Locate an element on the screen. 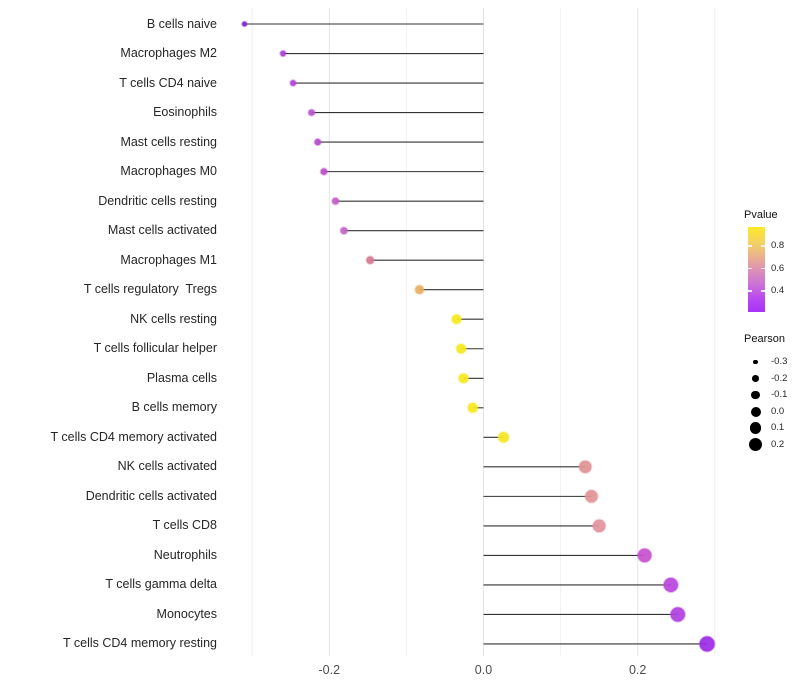 Image resolution: width=800 pixels, height=700 pixels. pearson-size-label: 0.2 is located at coordinates (778, 444).